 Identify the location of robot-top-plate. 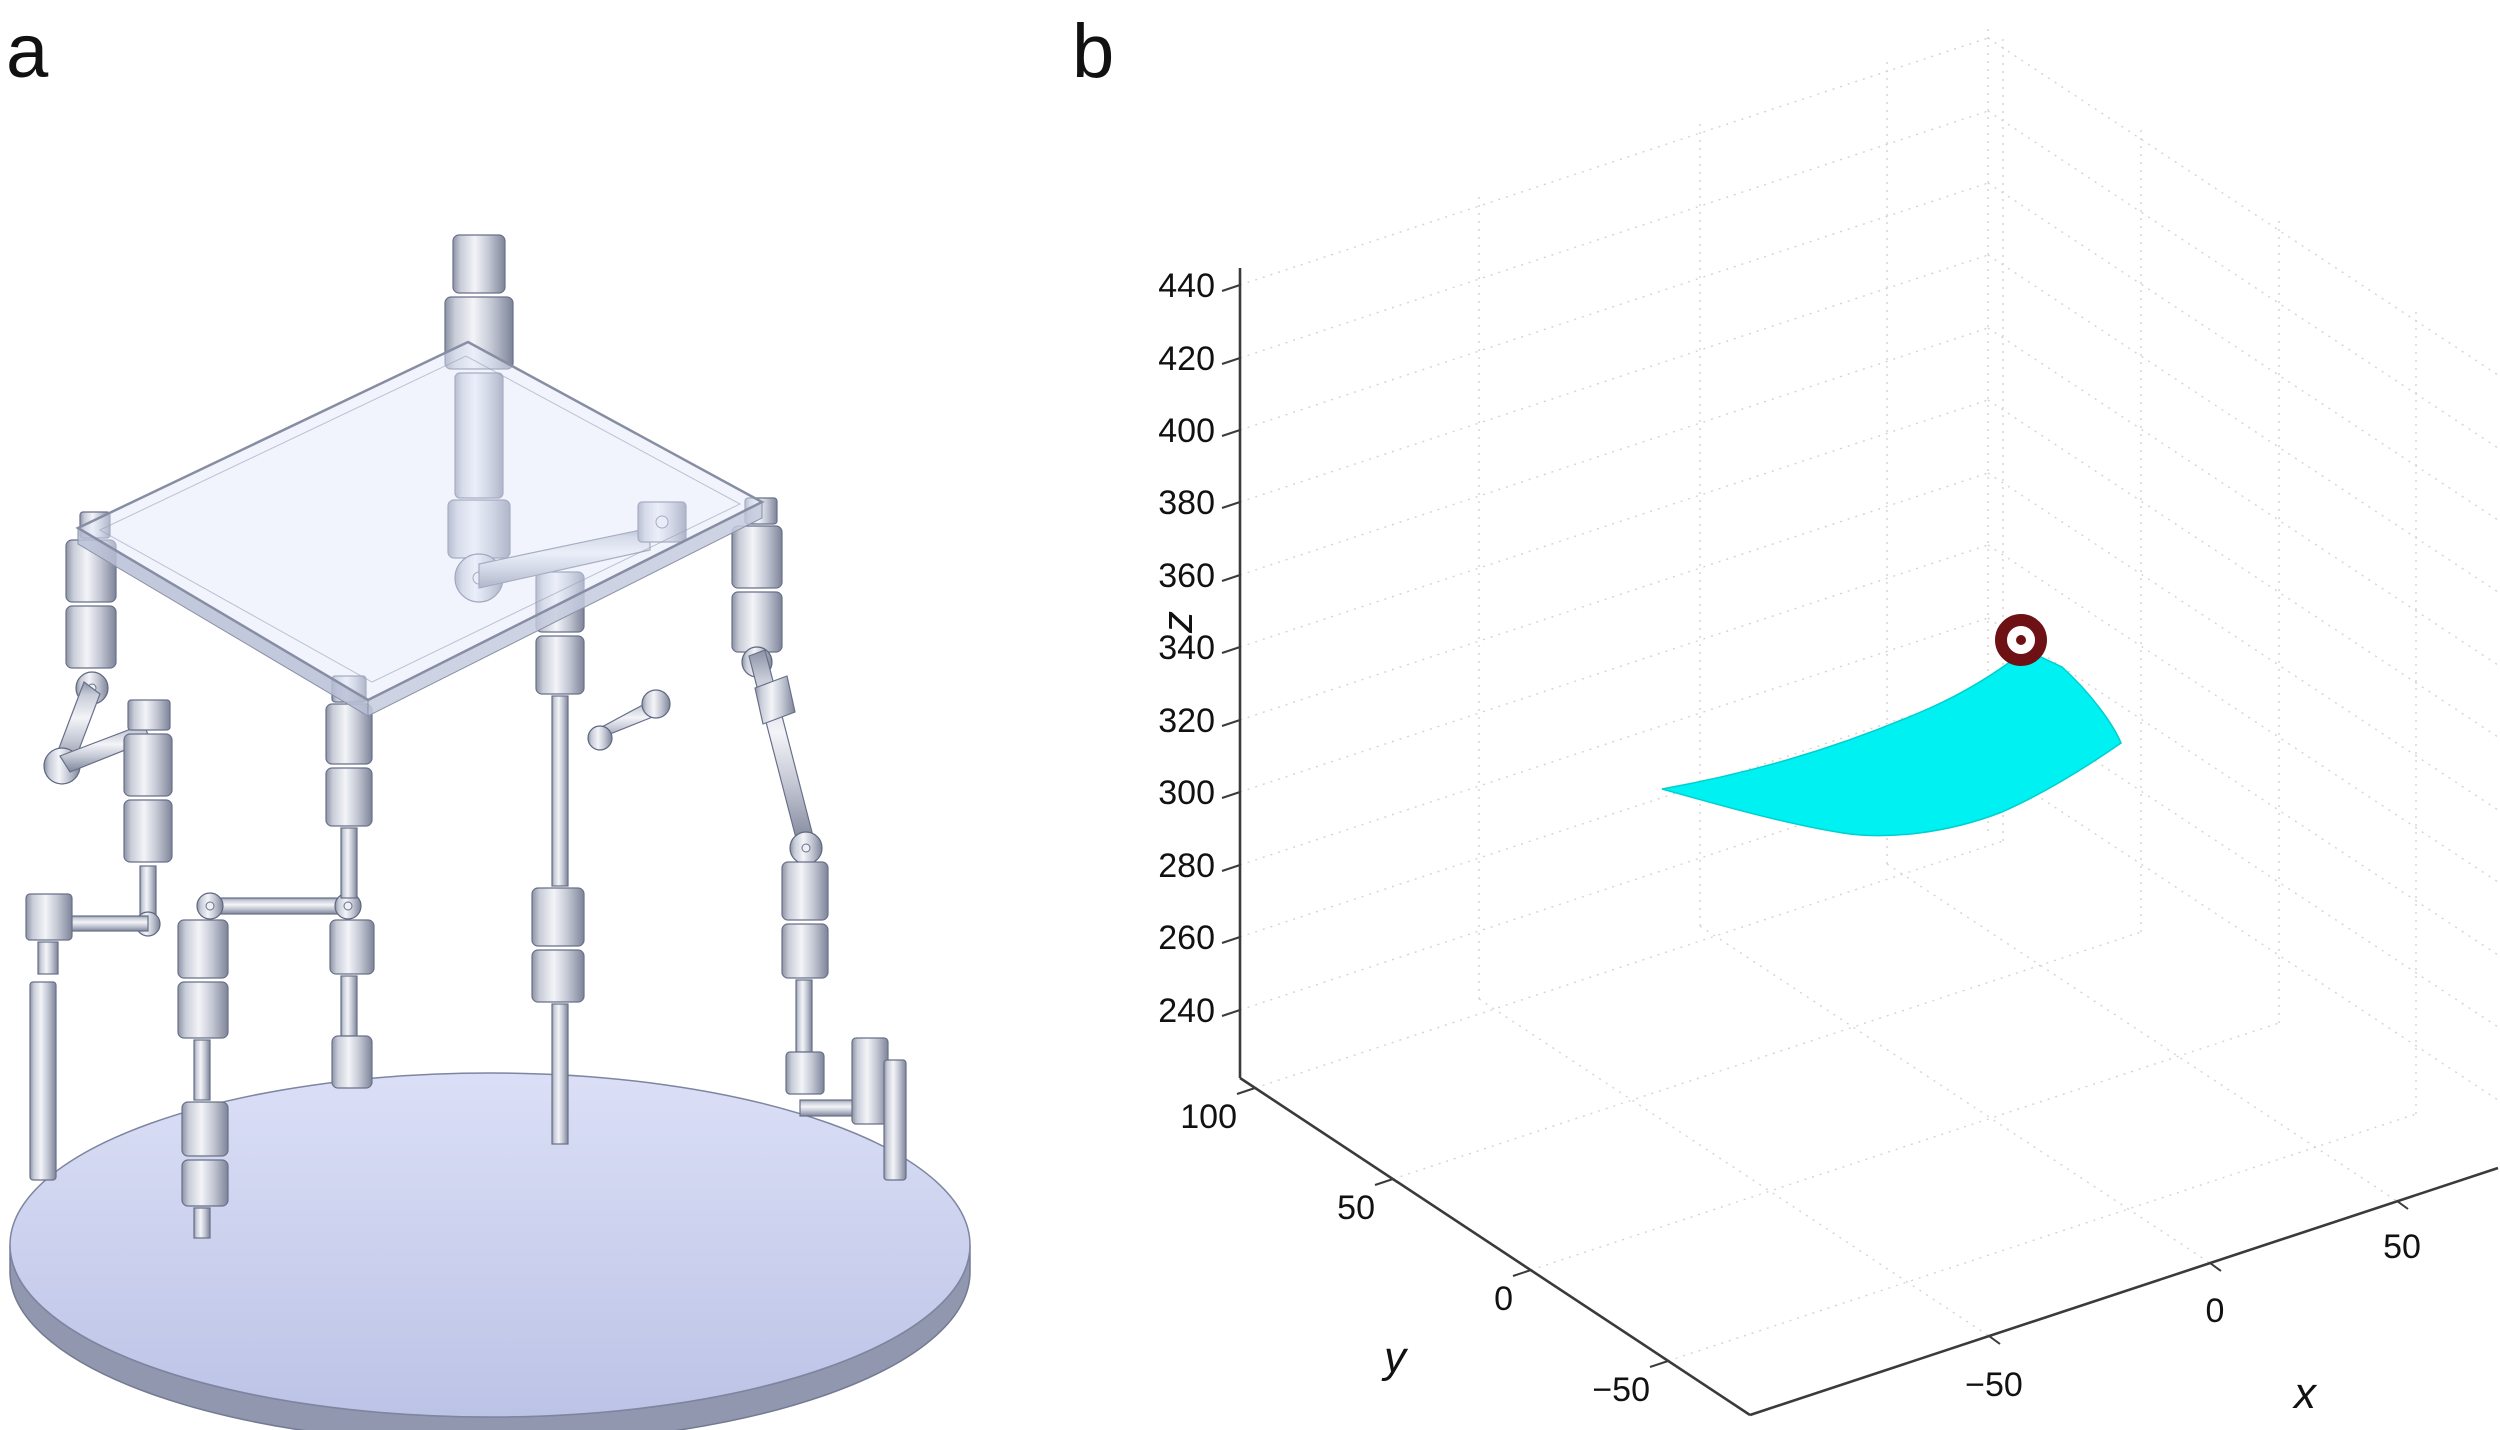
(420, 528).